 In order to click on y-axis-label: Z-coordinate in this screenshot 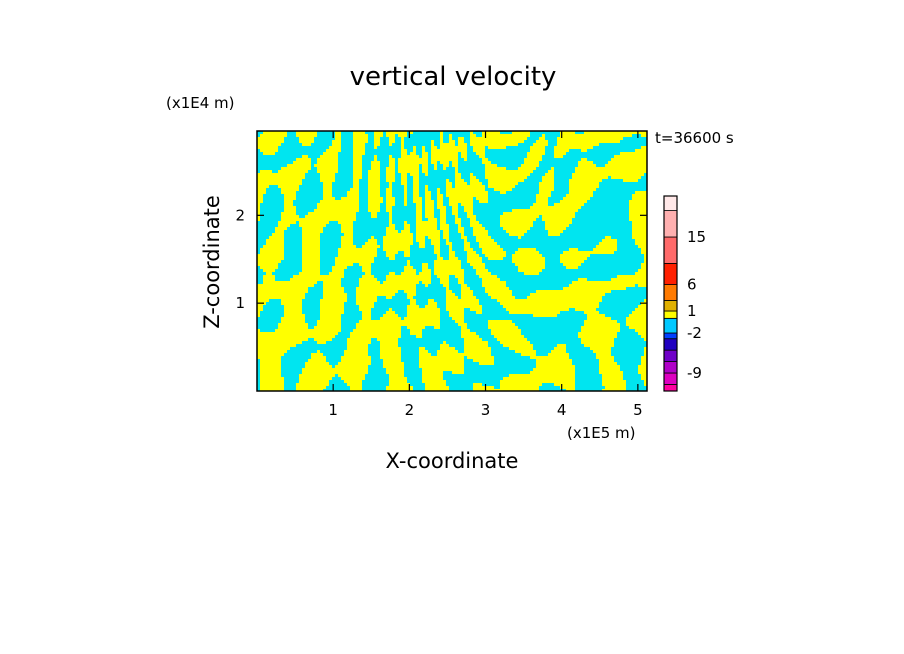, I will do `click(212, 262)`.